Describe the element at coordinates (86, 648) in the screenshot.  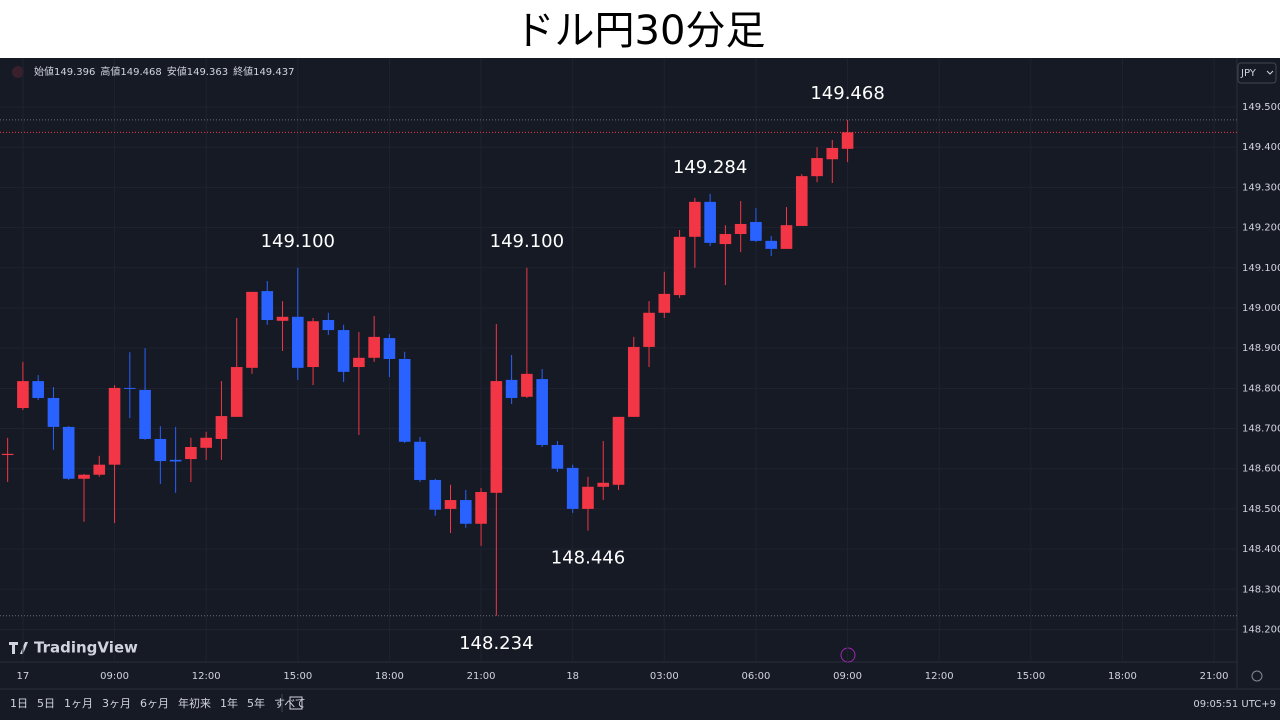
I see `watermark: TradingView` at that location.